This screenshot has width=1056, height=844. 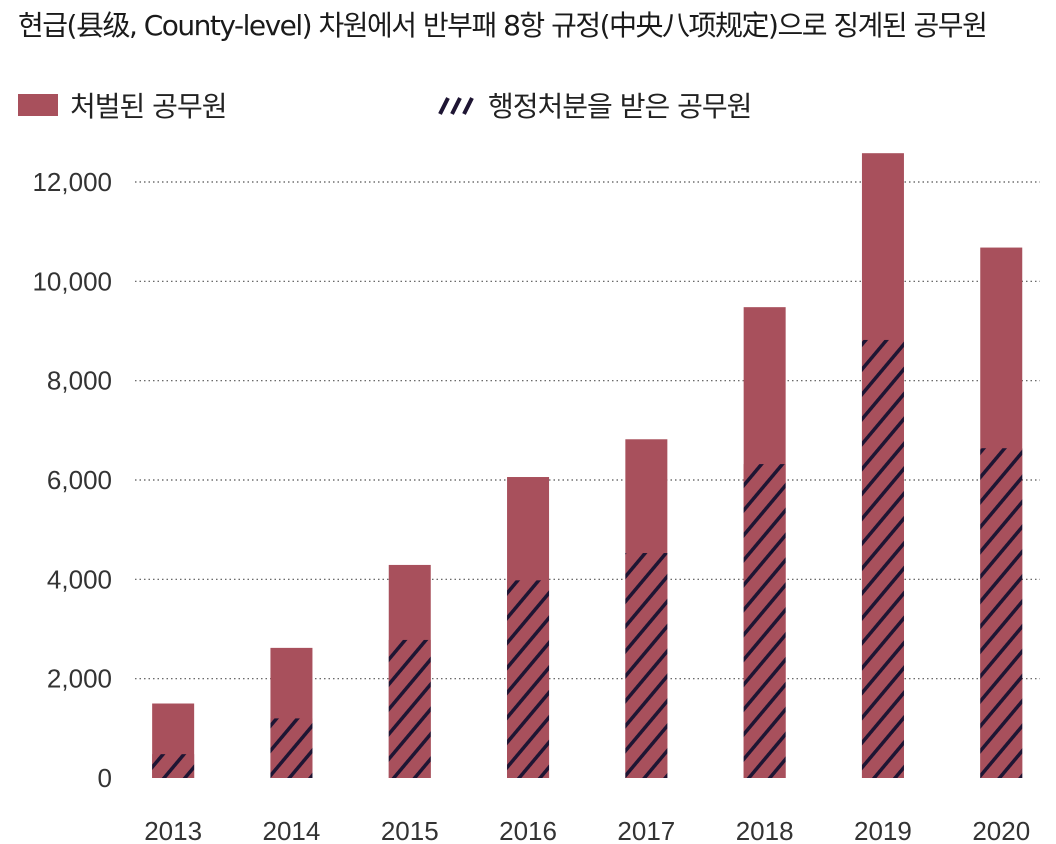 What do you see at coordinates (410, 830) in the screenshot?
I see `x-tick-label: 2015` at bounding box center [410, 830].